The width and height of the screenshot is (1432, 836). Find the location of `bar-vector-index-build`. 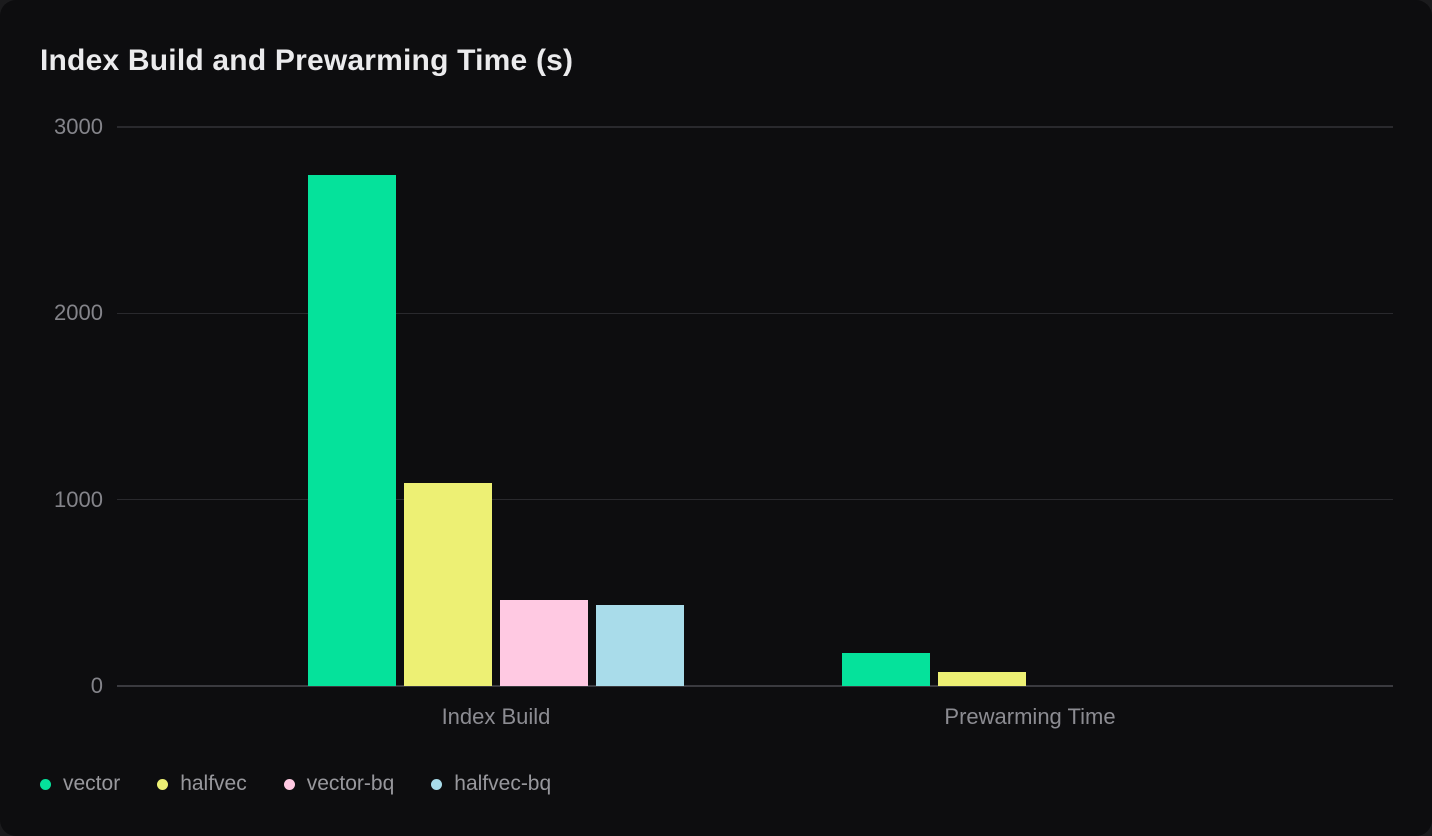

bar-vector-index-build is located at coordinates (352, 430).